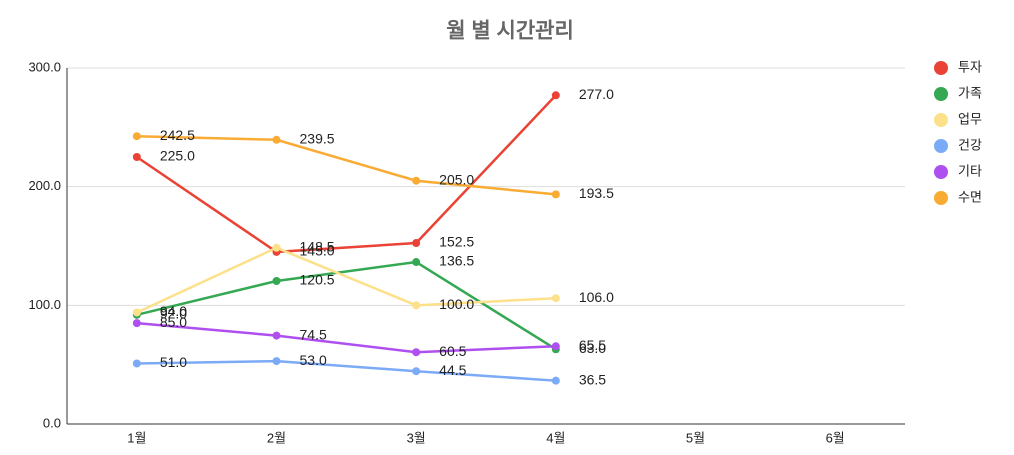  I want to click on data-label: 60.5, so click(452, 351).